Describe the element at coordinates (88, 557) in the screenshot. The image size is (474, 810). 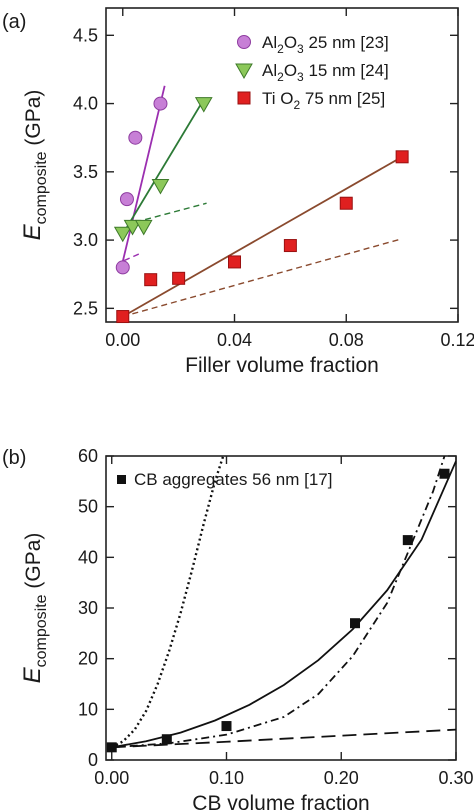
I see `y-tick-label: 40` at that location.